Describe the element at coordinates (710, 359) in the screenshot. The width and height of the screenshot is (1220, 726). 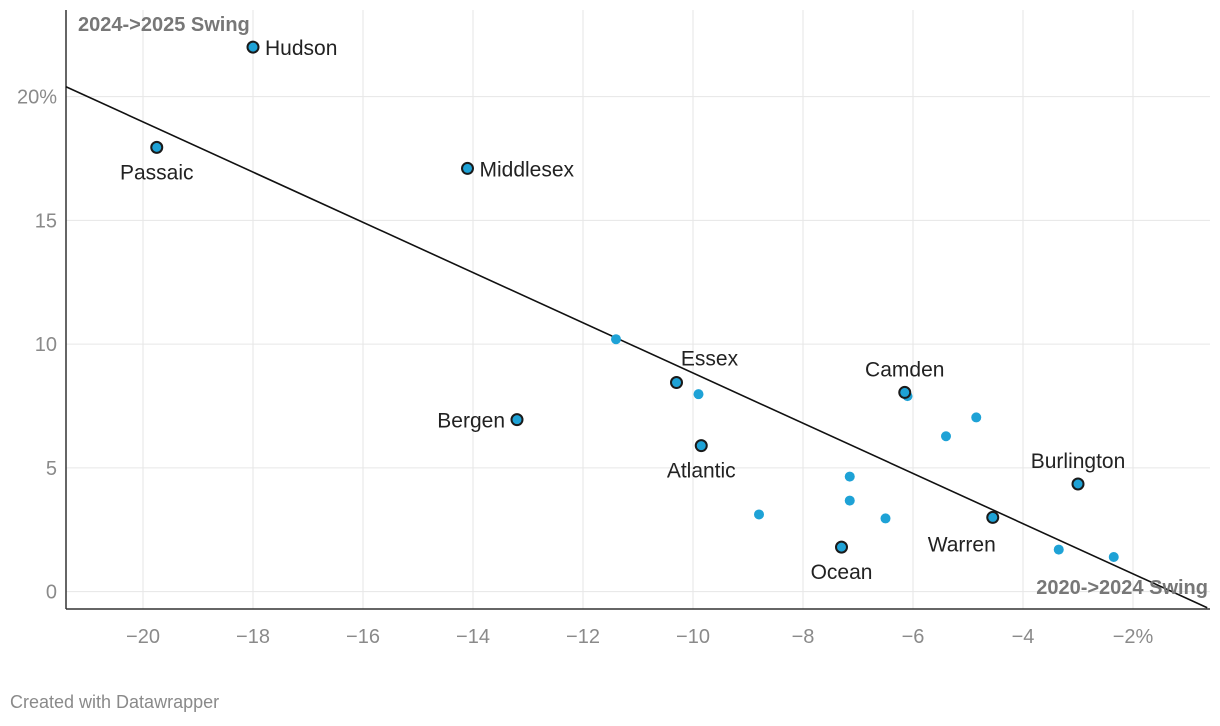
I see `point-label-essex: Essex` at that location.